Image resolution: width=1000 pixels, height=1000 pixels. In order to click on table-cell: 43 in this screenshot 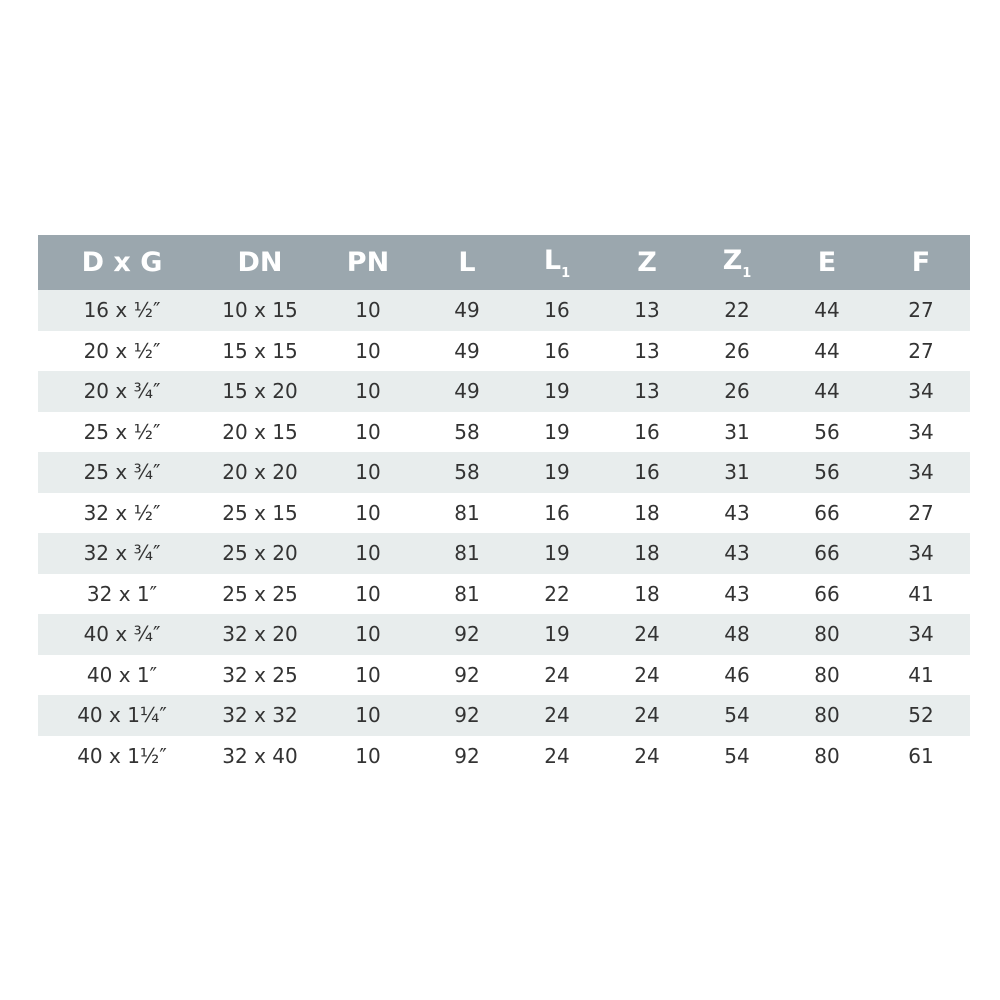, I will do `click(737, 553)`.